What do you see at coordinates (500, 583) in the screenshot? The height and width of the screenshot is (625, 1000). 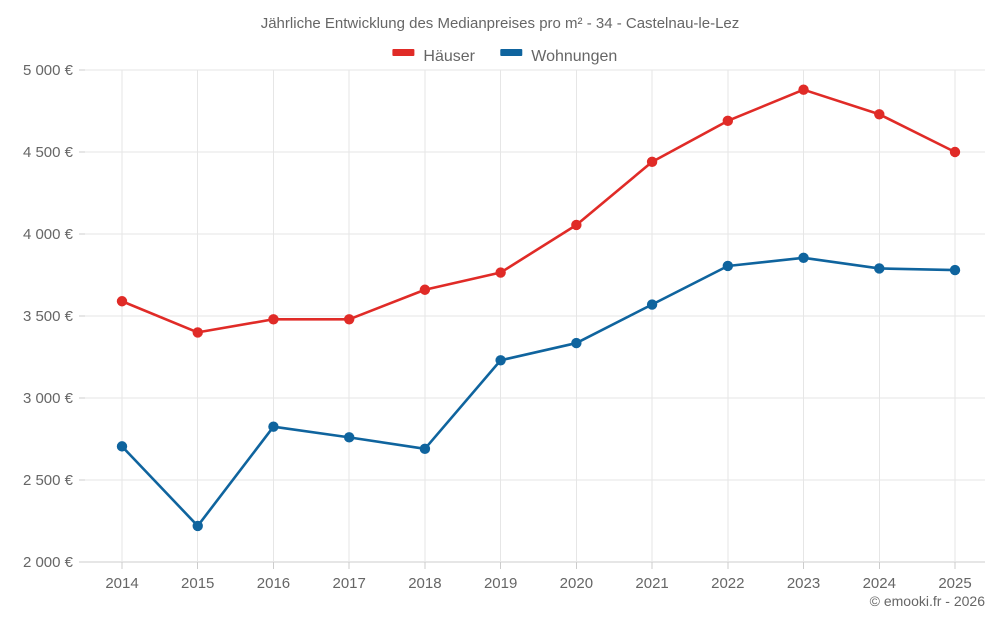 I see `x-axis-label-2019: 2019` at bounding box center [500, 583].